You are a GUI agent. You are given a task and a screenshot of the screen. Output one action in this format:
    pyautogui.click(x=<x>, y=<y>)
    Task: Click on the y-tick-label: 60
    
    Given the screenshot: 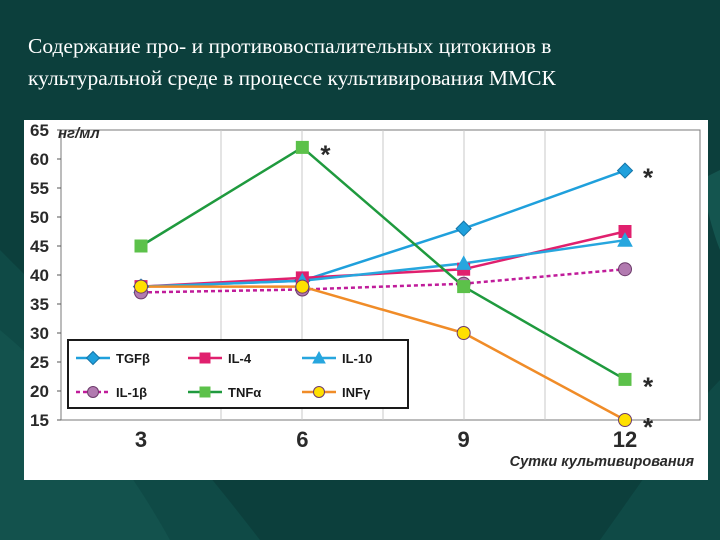 What is the action you would take?
    pyautogui.click(x=39, y=159)
    